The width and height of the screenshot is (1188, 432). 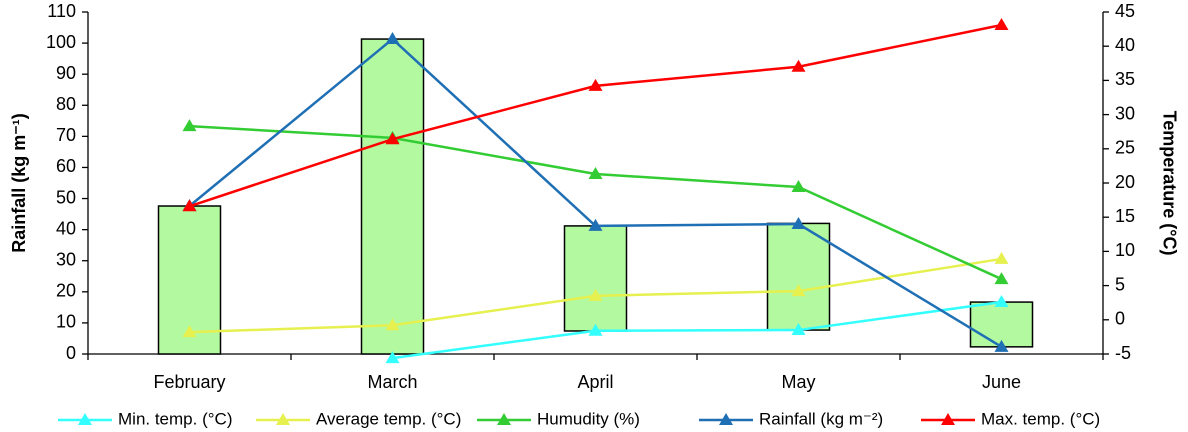 I want to click on x-tick-label: February, so click(x=189, y=382).